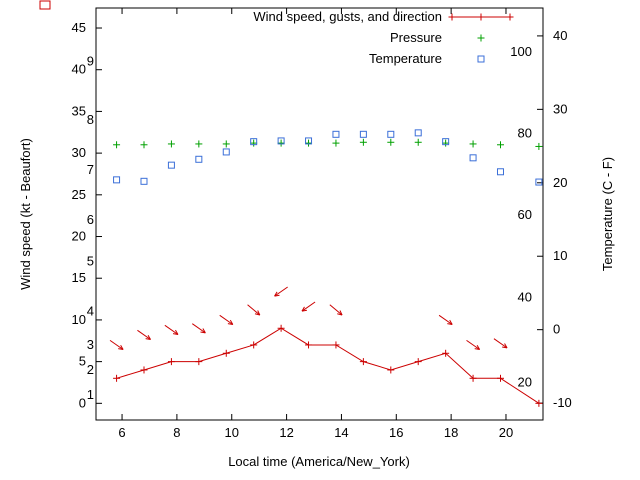  Describe the element at coordinates (90, 60) in the screenshot. I see `beaufort-scale-label: 9` at that location.